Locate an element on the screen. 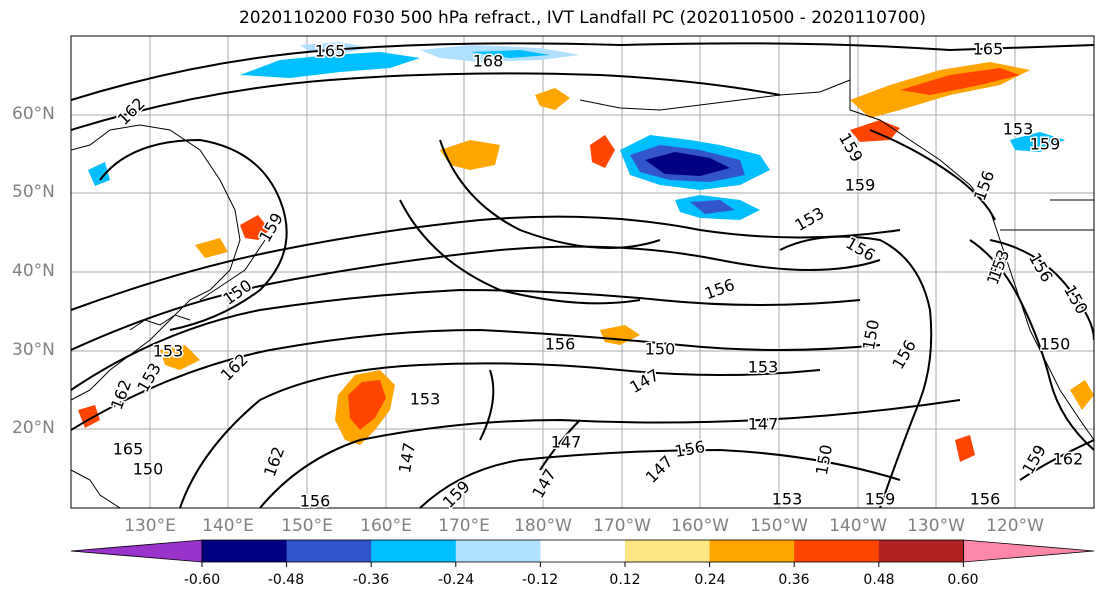 This screenshot has height=601, width=1105. lon-label-170e: 170°E is located at coordinates (464, 526).